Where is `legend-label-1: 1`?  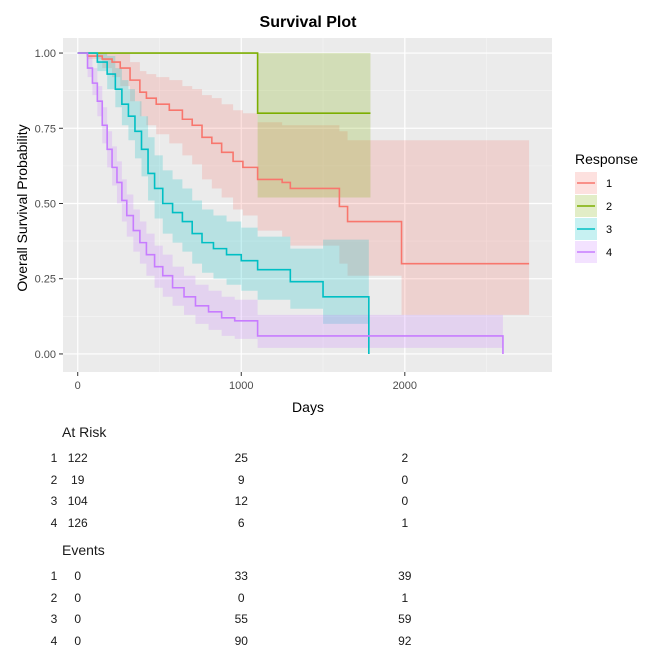 legend-label-1: 1 is located at coordinates (609, 184).